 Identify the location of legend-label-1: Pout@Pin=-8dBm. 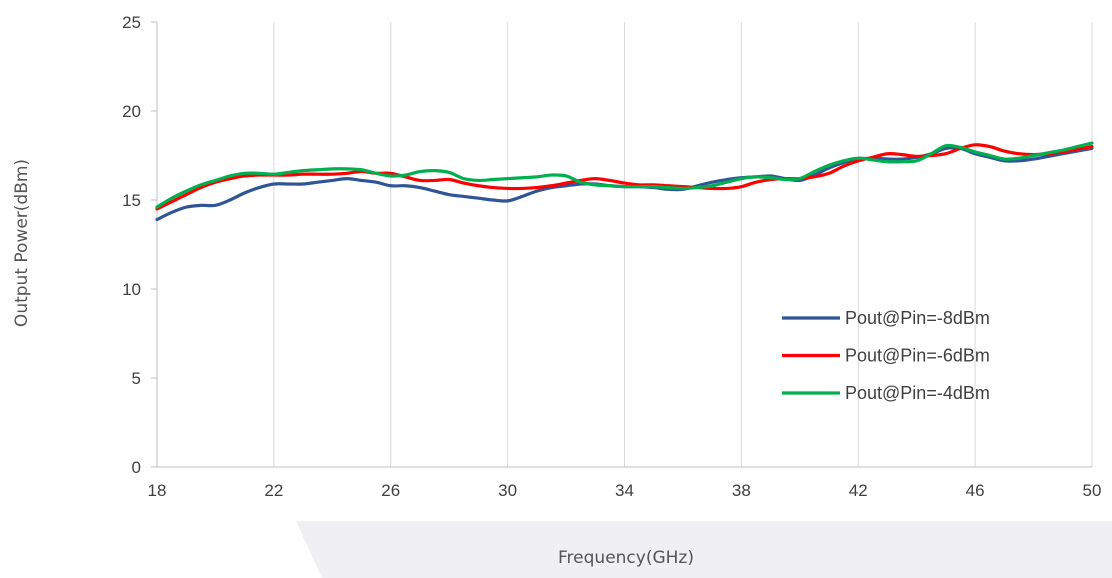
(917, 318).